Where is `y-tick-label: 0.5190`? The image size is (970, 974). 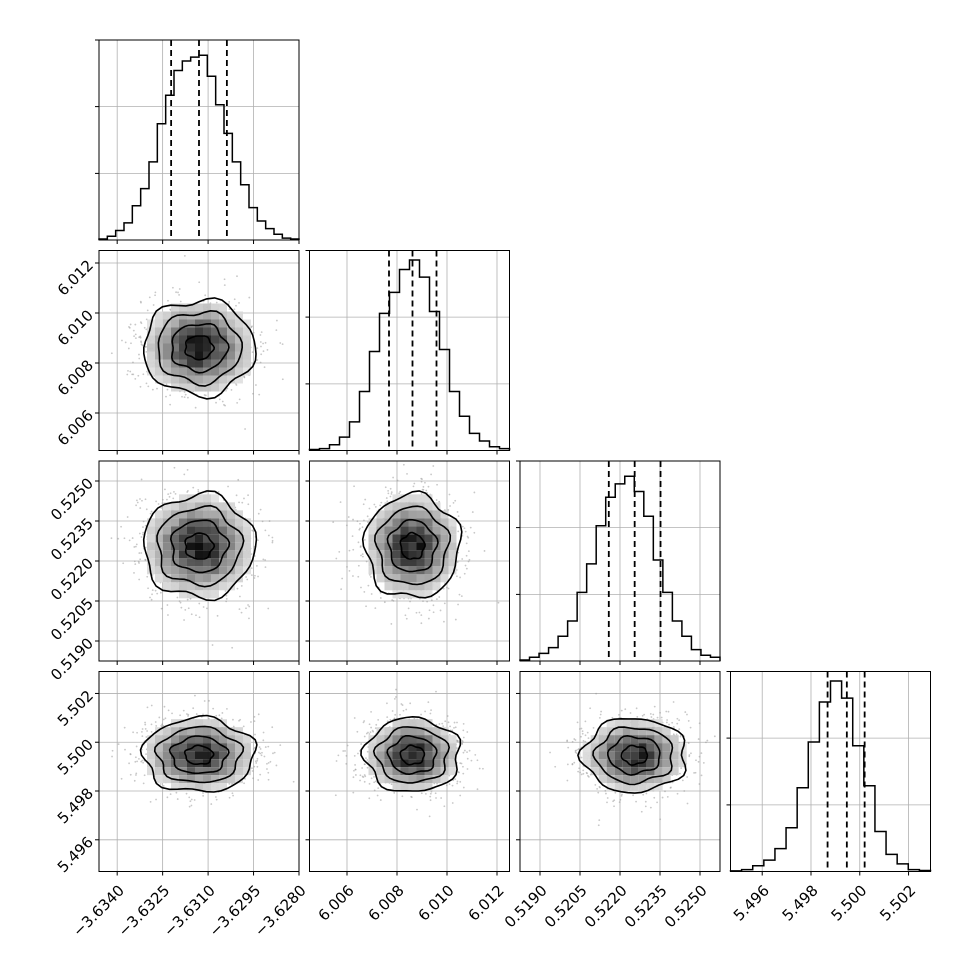
y-tick-label: 0.5190 is located at coordinates (72, 659).